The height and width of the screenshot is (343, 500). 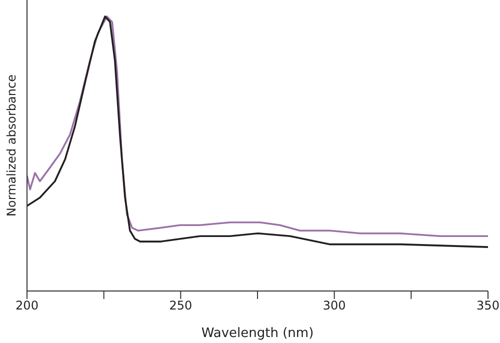 What do you see at coordinates (11, 145) in the screenshot?
I see `y-axis-title: Normalized absorbance` at bounding box center [11, 145].